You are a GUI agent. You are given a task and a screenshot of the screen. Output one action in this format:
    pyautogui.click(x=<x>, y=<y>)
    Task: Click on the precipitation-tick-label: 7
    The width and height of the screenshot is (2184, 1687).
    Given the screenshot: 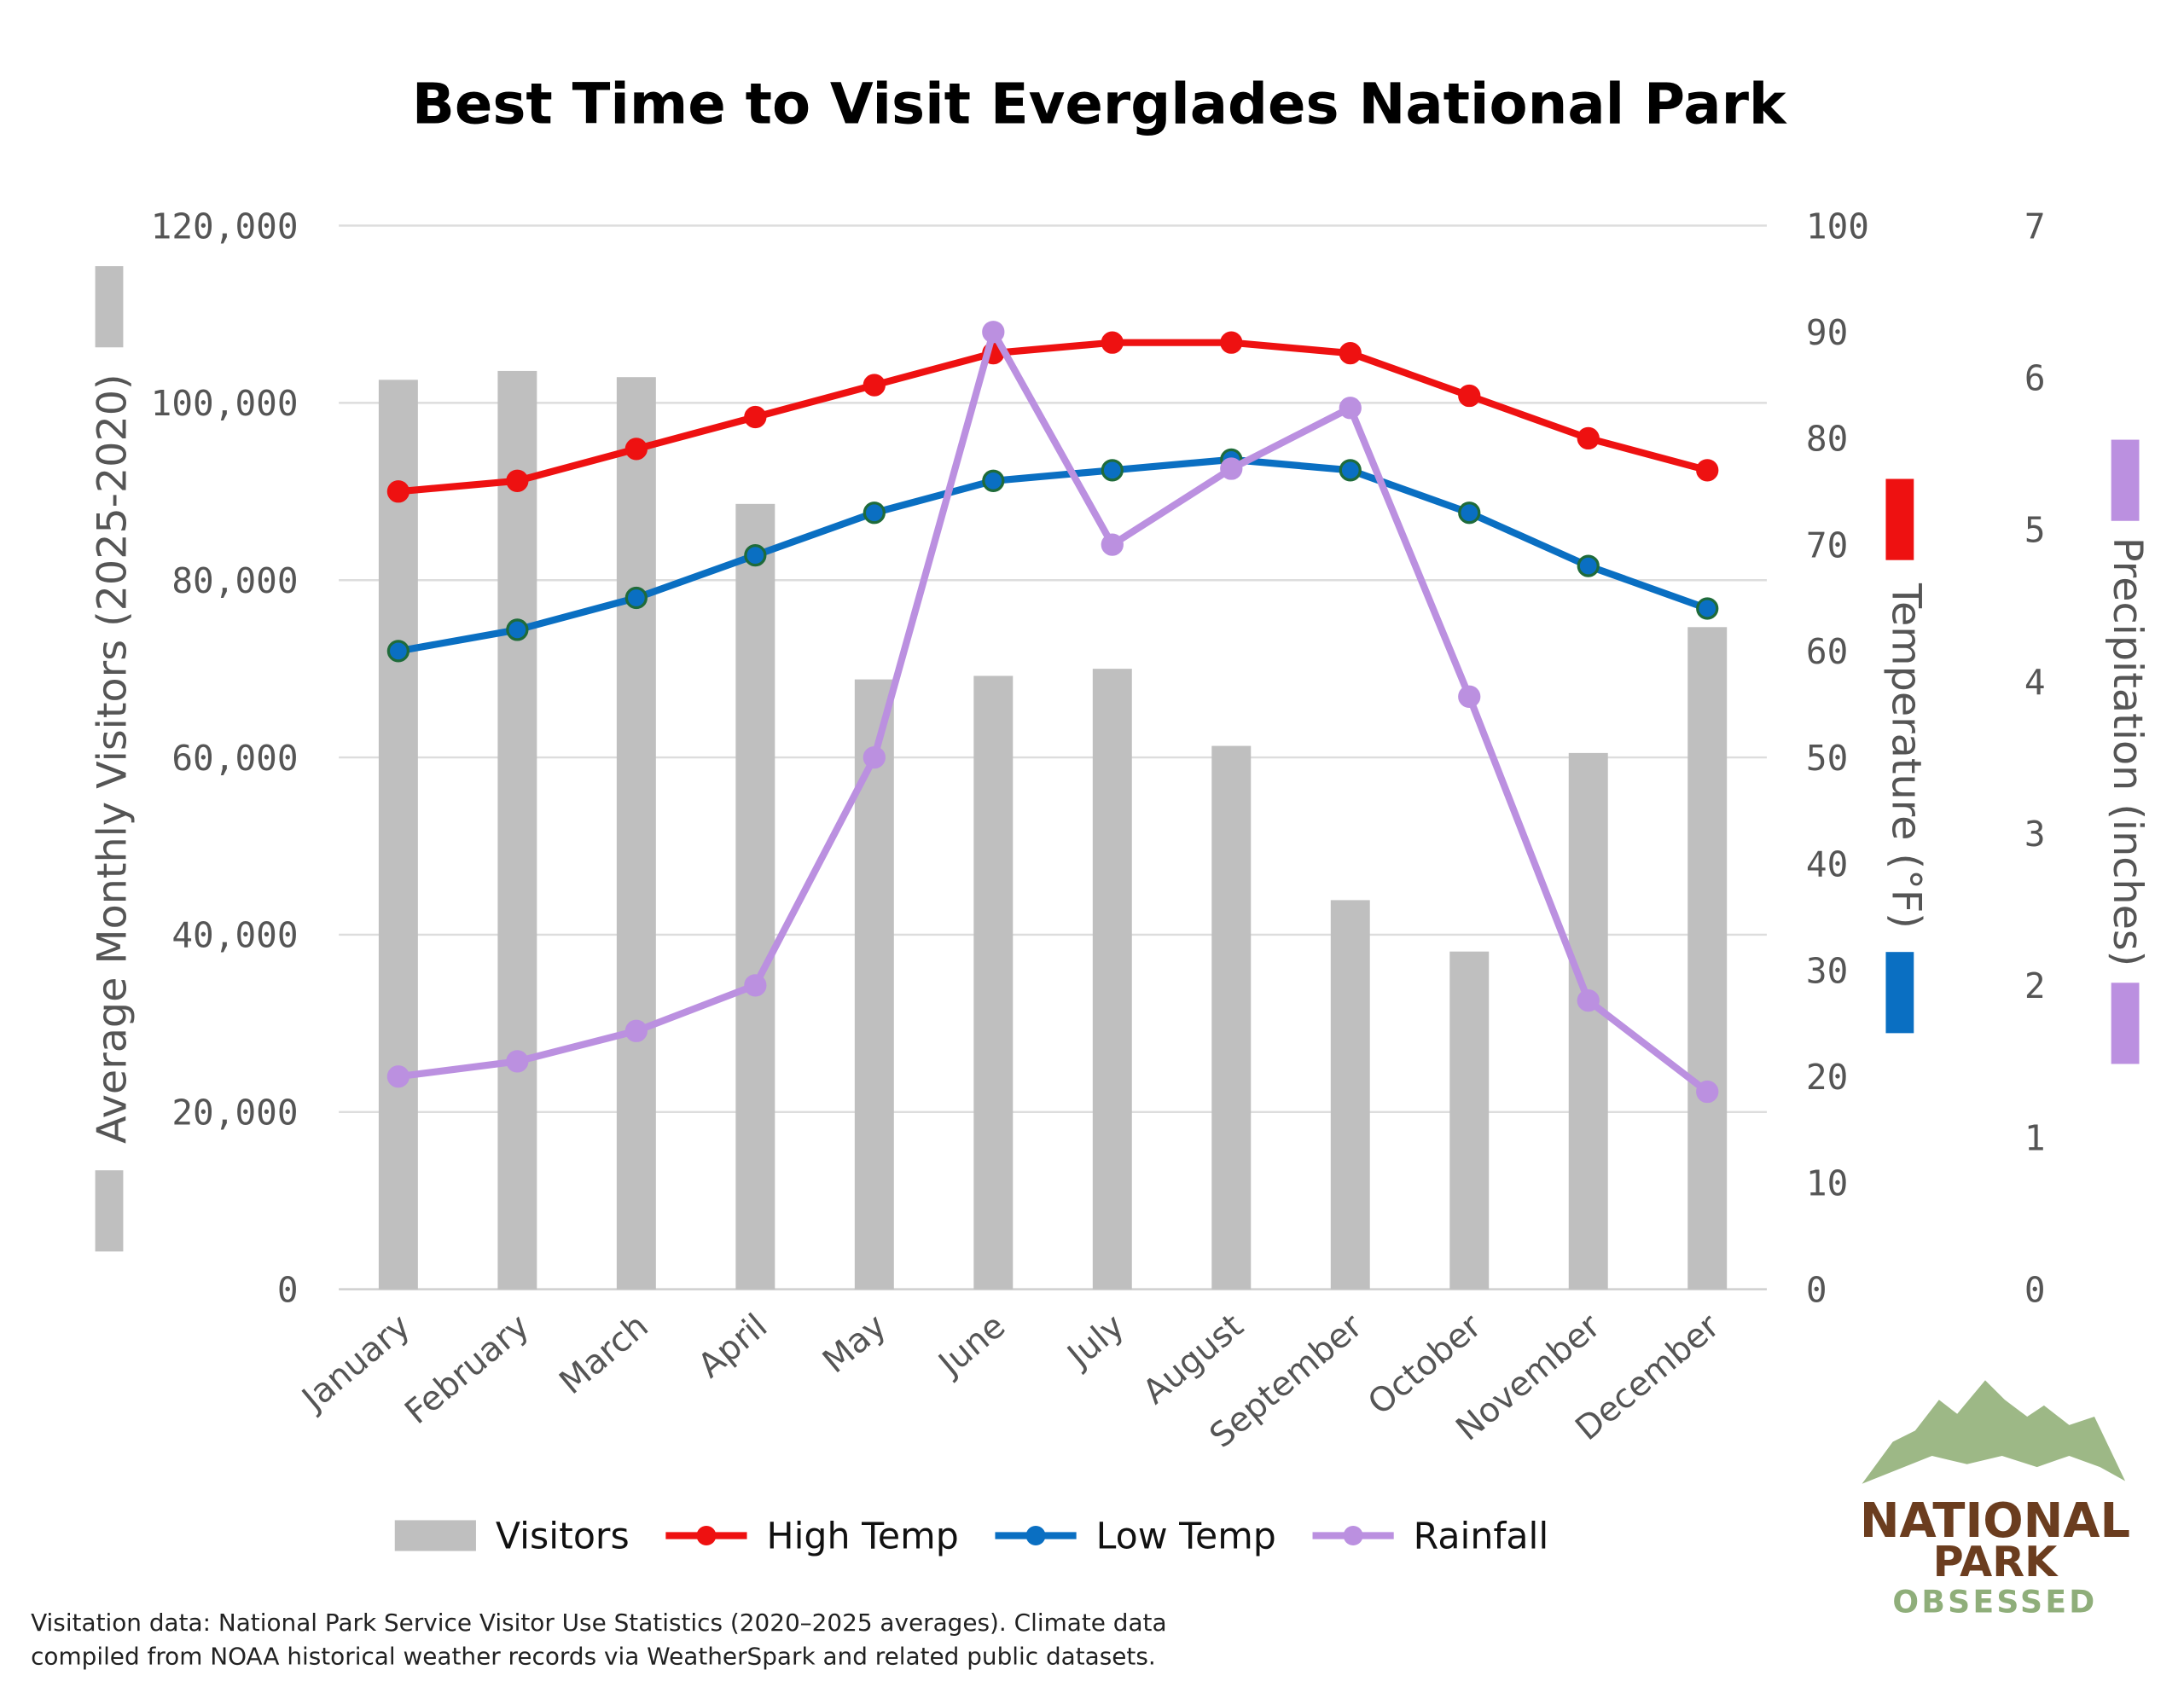 What is the action you would take?
    pyautogui.click(x=2035, y=226)
    